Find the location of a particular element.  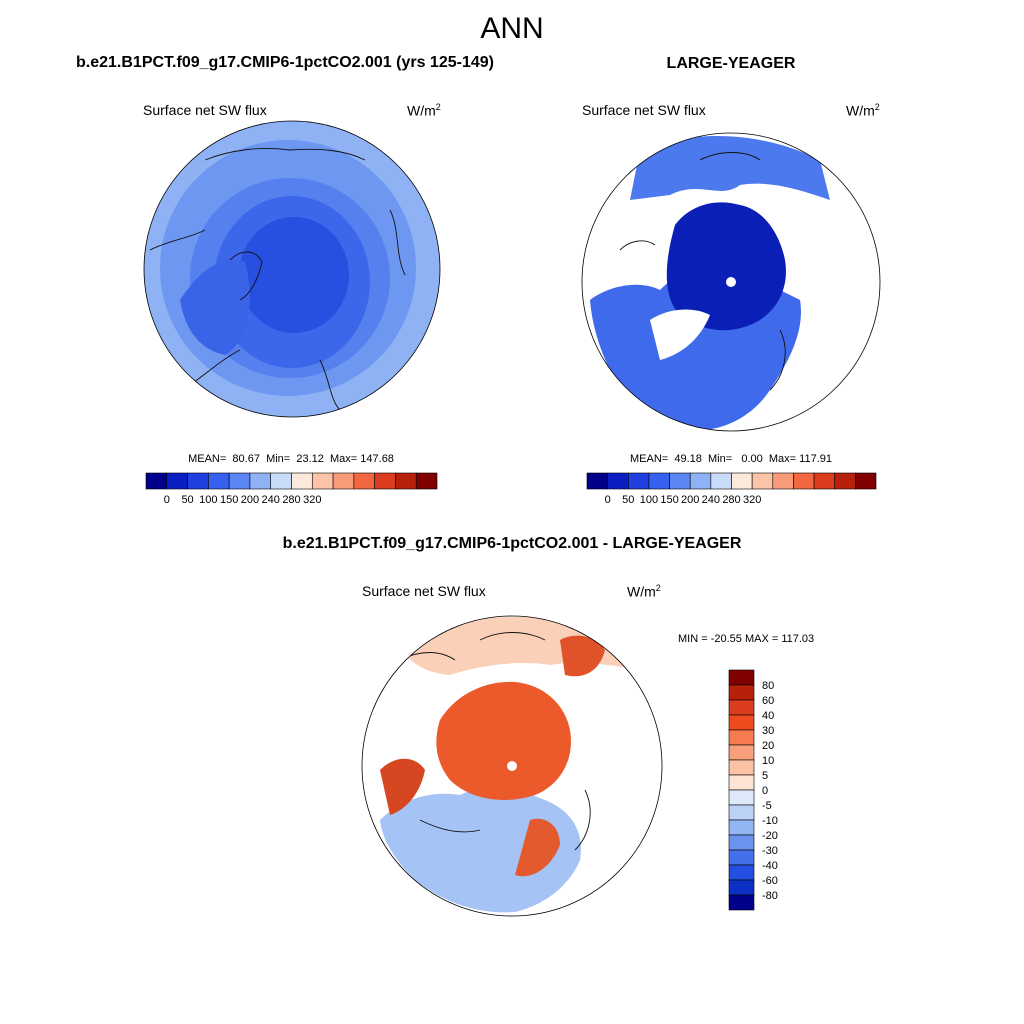

model-map-border is located at coordinates (292, 269).